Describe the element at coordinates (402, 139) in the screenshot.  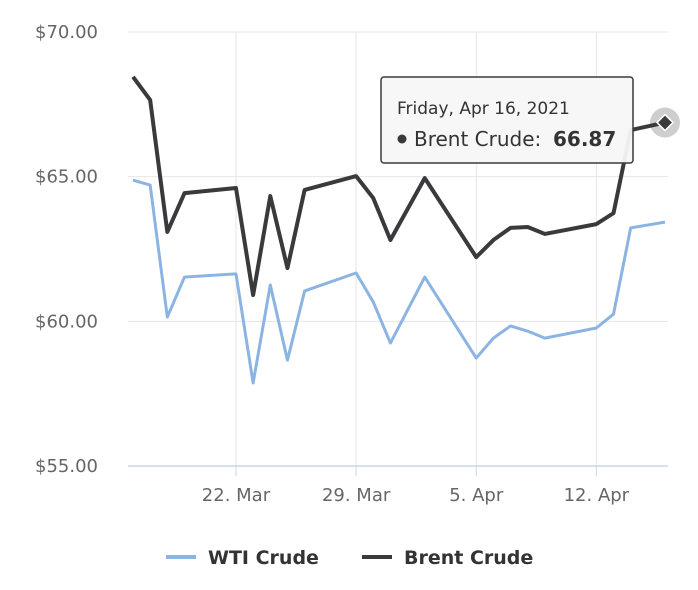
I see `tooltip-dot` at that location.